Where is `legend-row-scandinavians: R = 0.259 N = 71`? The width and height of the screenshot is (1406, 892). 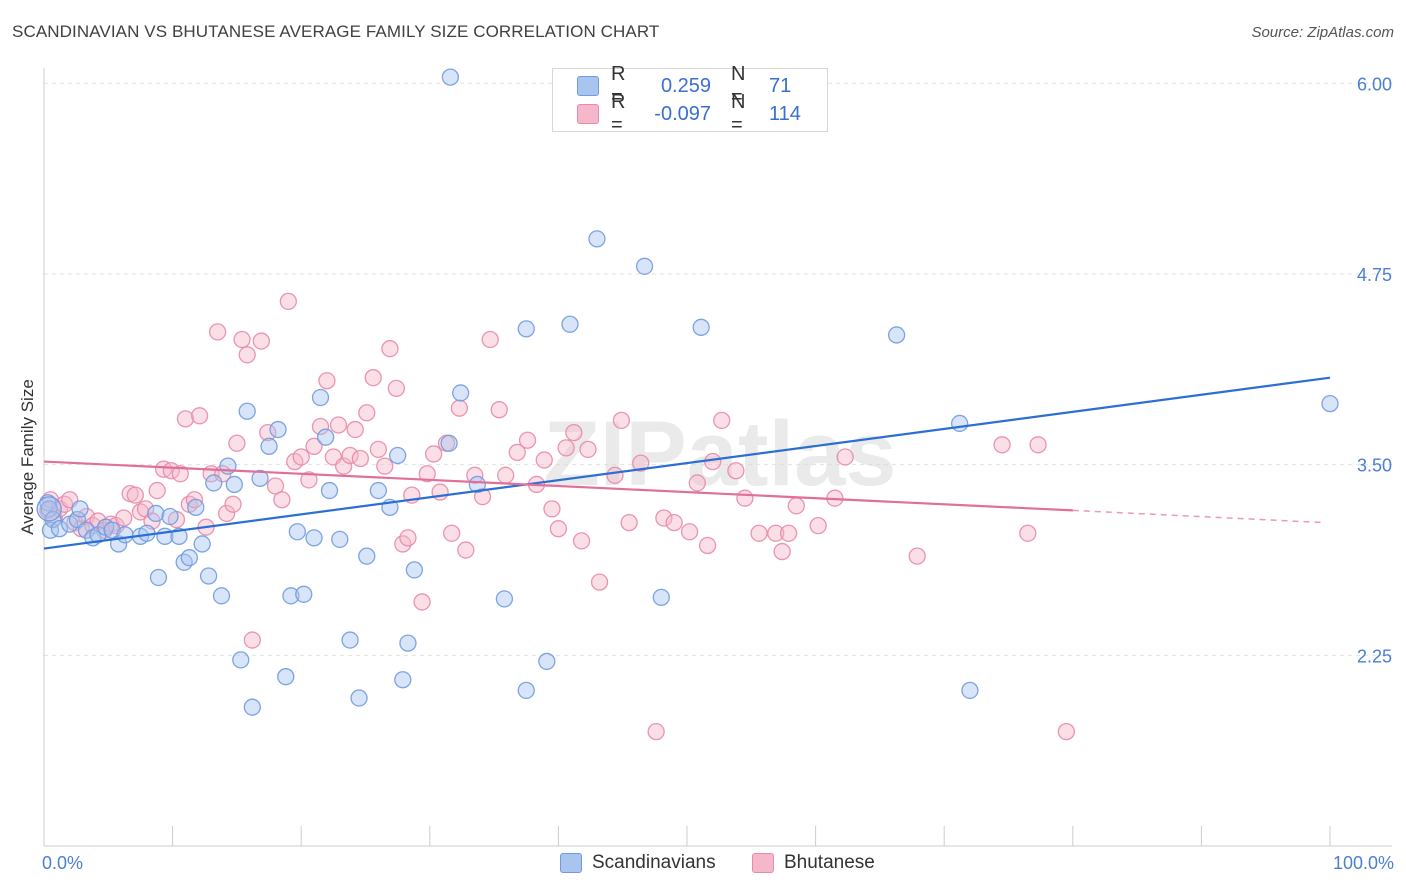 legend-row-scandinavians: R = 0.259 N = 71 is located at coordinates (693, 85).